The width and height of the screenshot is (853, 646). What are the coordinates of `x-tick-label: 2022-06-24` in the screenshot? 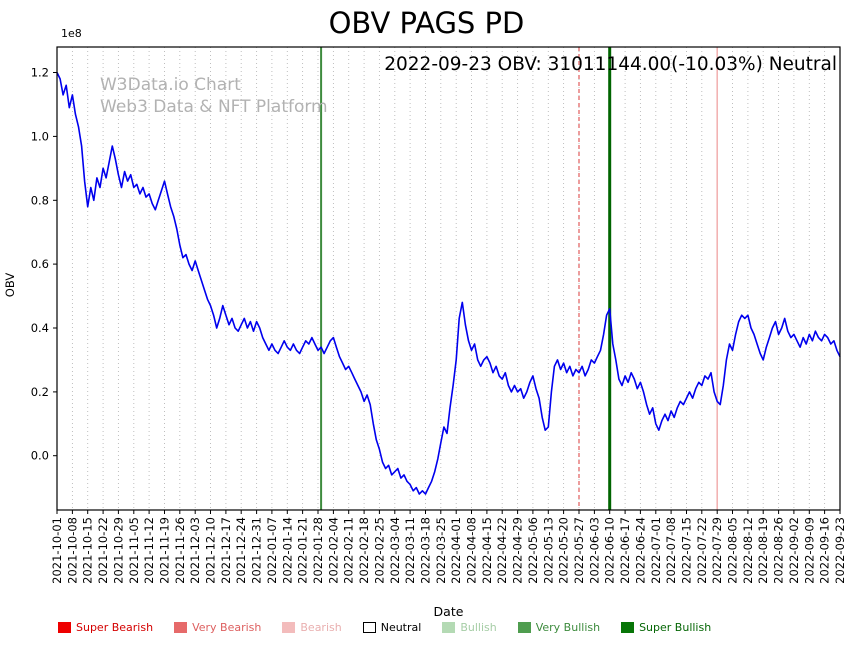 It's located at (640, 550).